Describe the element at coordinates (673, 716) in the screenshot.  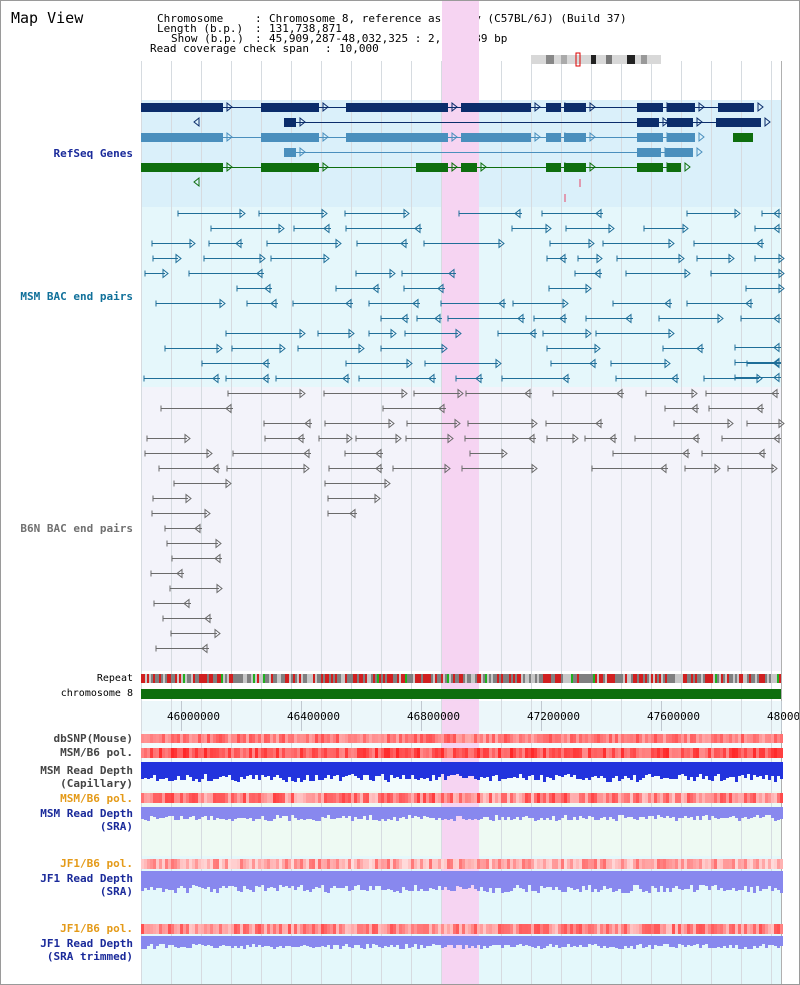
I see `tick-label: 47600000` at that location.